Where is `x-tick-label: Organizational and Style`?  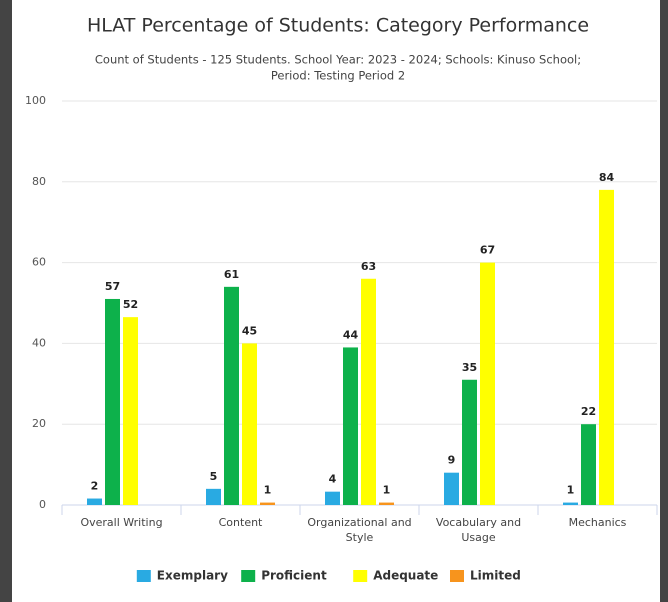
x-tick-label: Organizational and Style is located at coordinates (359, 530).